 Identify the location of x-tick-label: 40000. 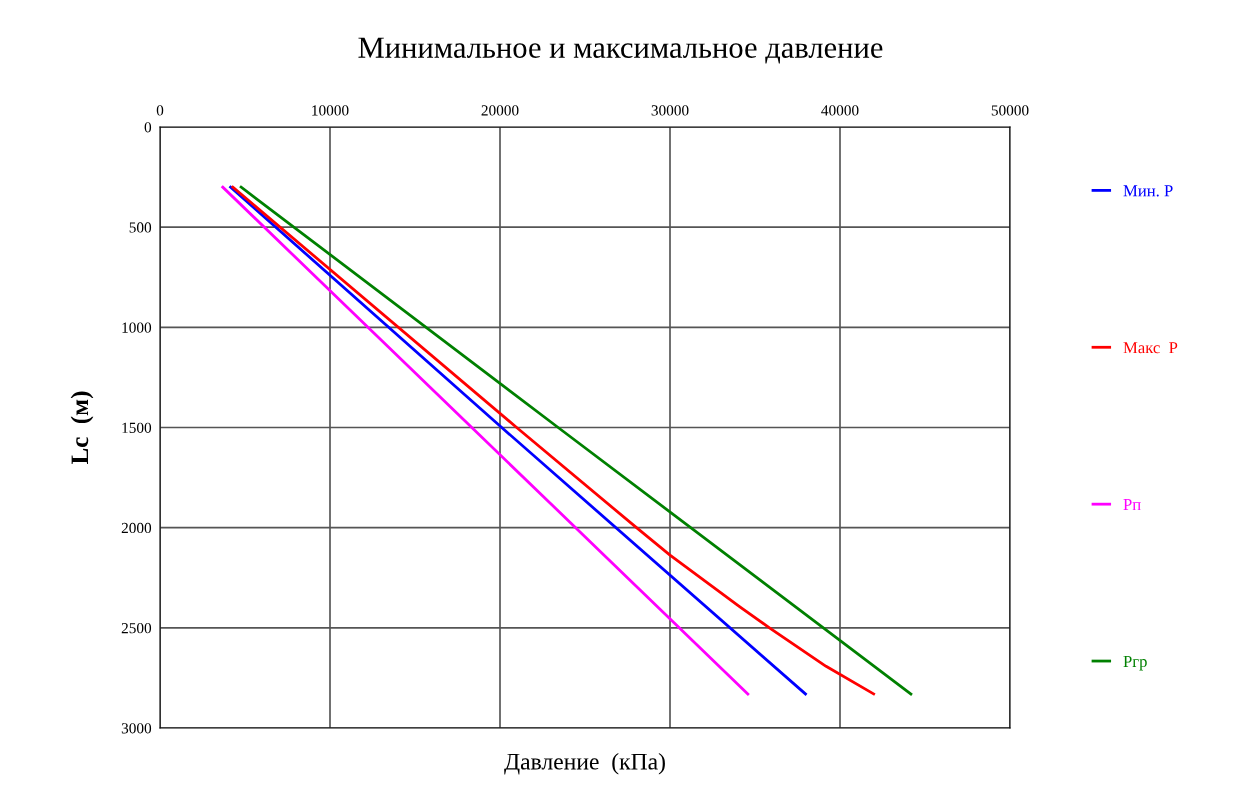
(840, 110).